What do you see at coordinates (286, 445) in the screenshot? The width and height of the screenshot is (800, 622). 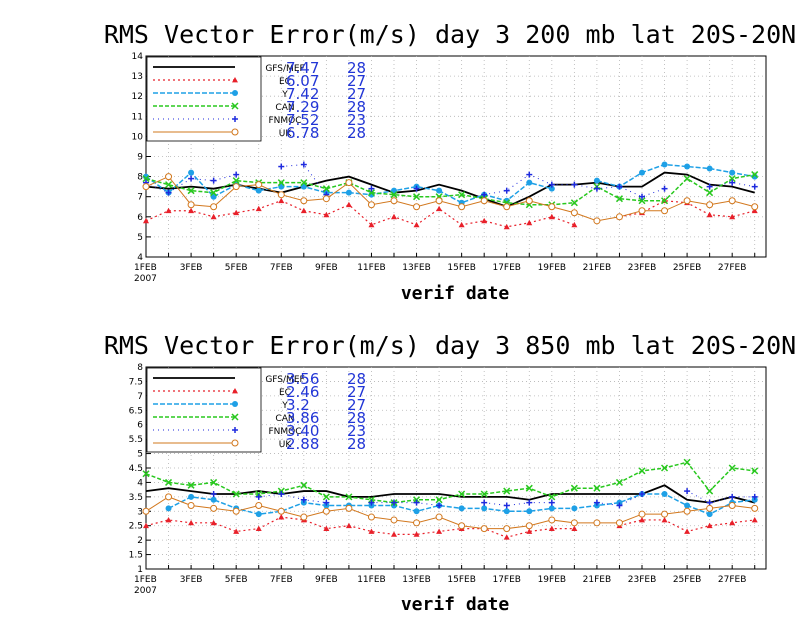 I see `legend-label: UK` at bounding box center [286, 445].